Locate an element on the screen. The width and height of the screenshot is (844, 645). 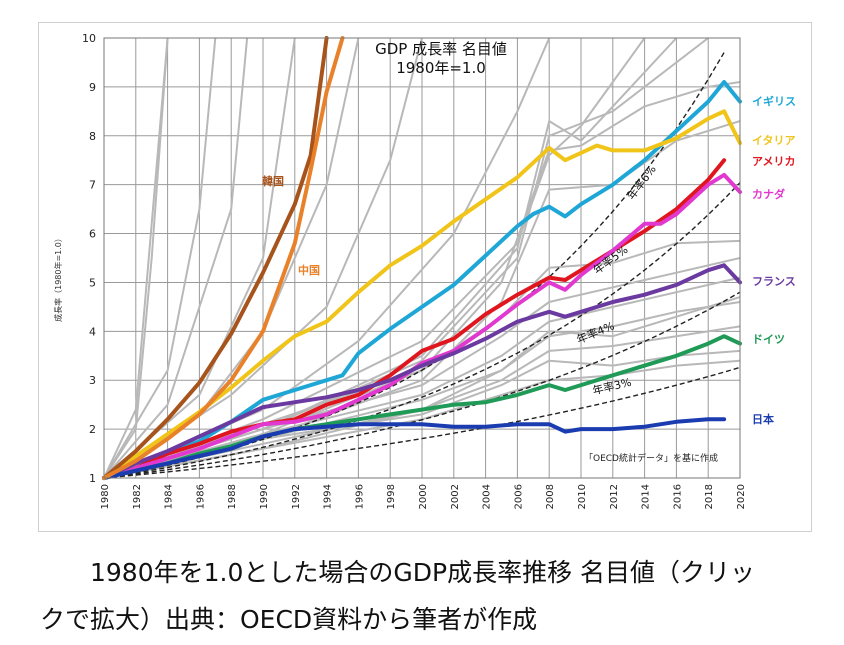
y-tick-label: 10 is located at coordinates (89, 38).